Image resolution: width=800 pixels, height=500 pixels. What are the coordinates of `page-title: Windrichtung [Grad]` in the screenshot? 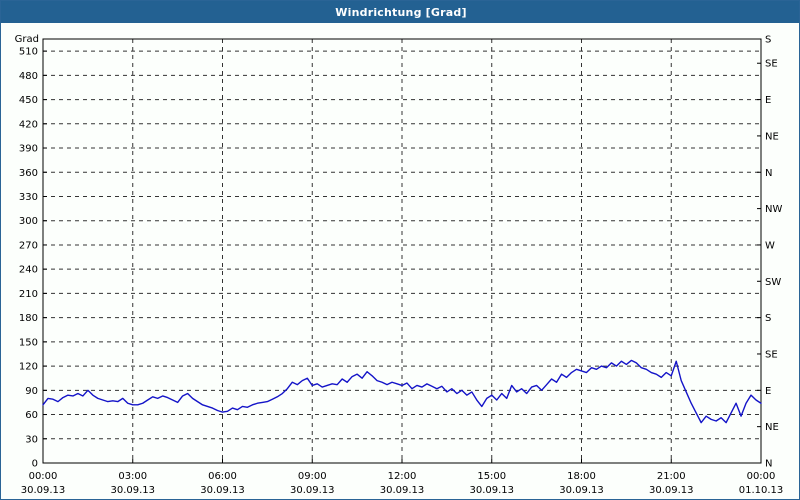 It's located at (401, 12).